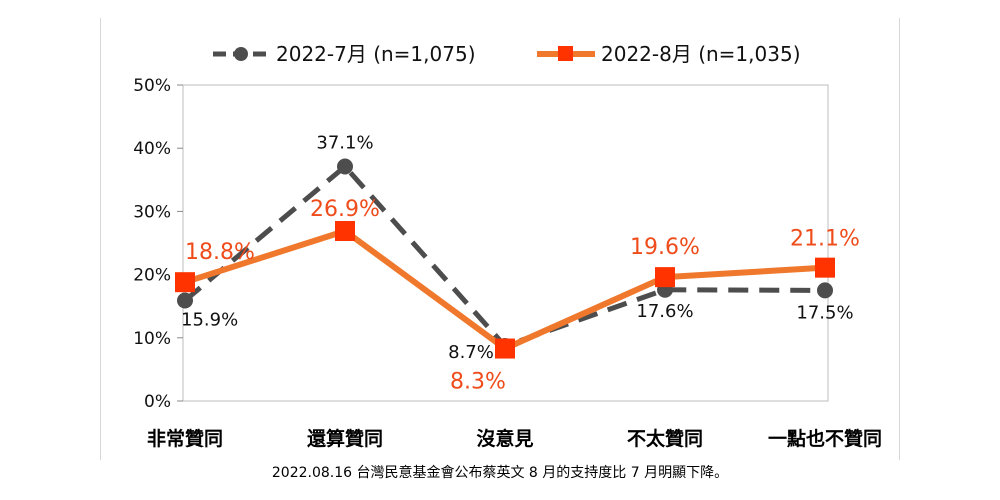 The height and width of the screenshot is (500, 1000). What do you see at coordinates (665, 247) in the screenshot?
I see `data-label-aug: 19.6%` at bounding box center [665, 247].